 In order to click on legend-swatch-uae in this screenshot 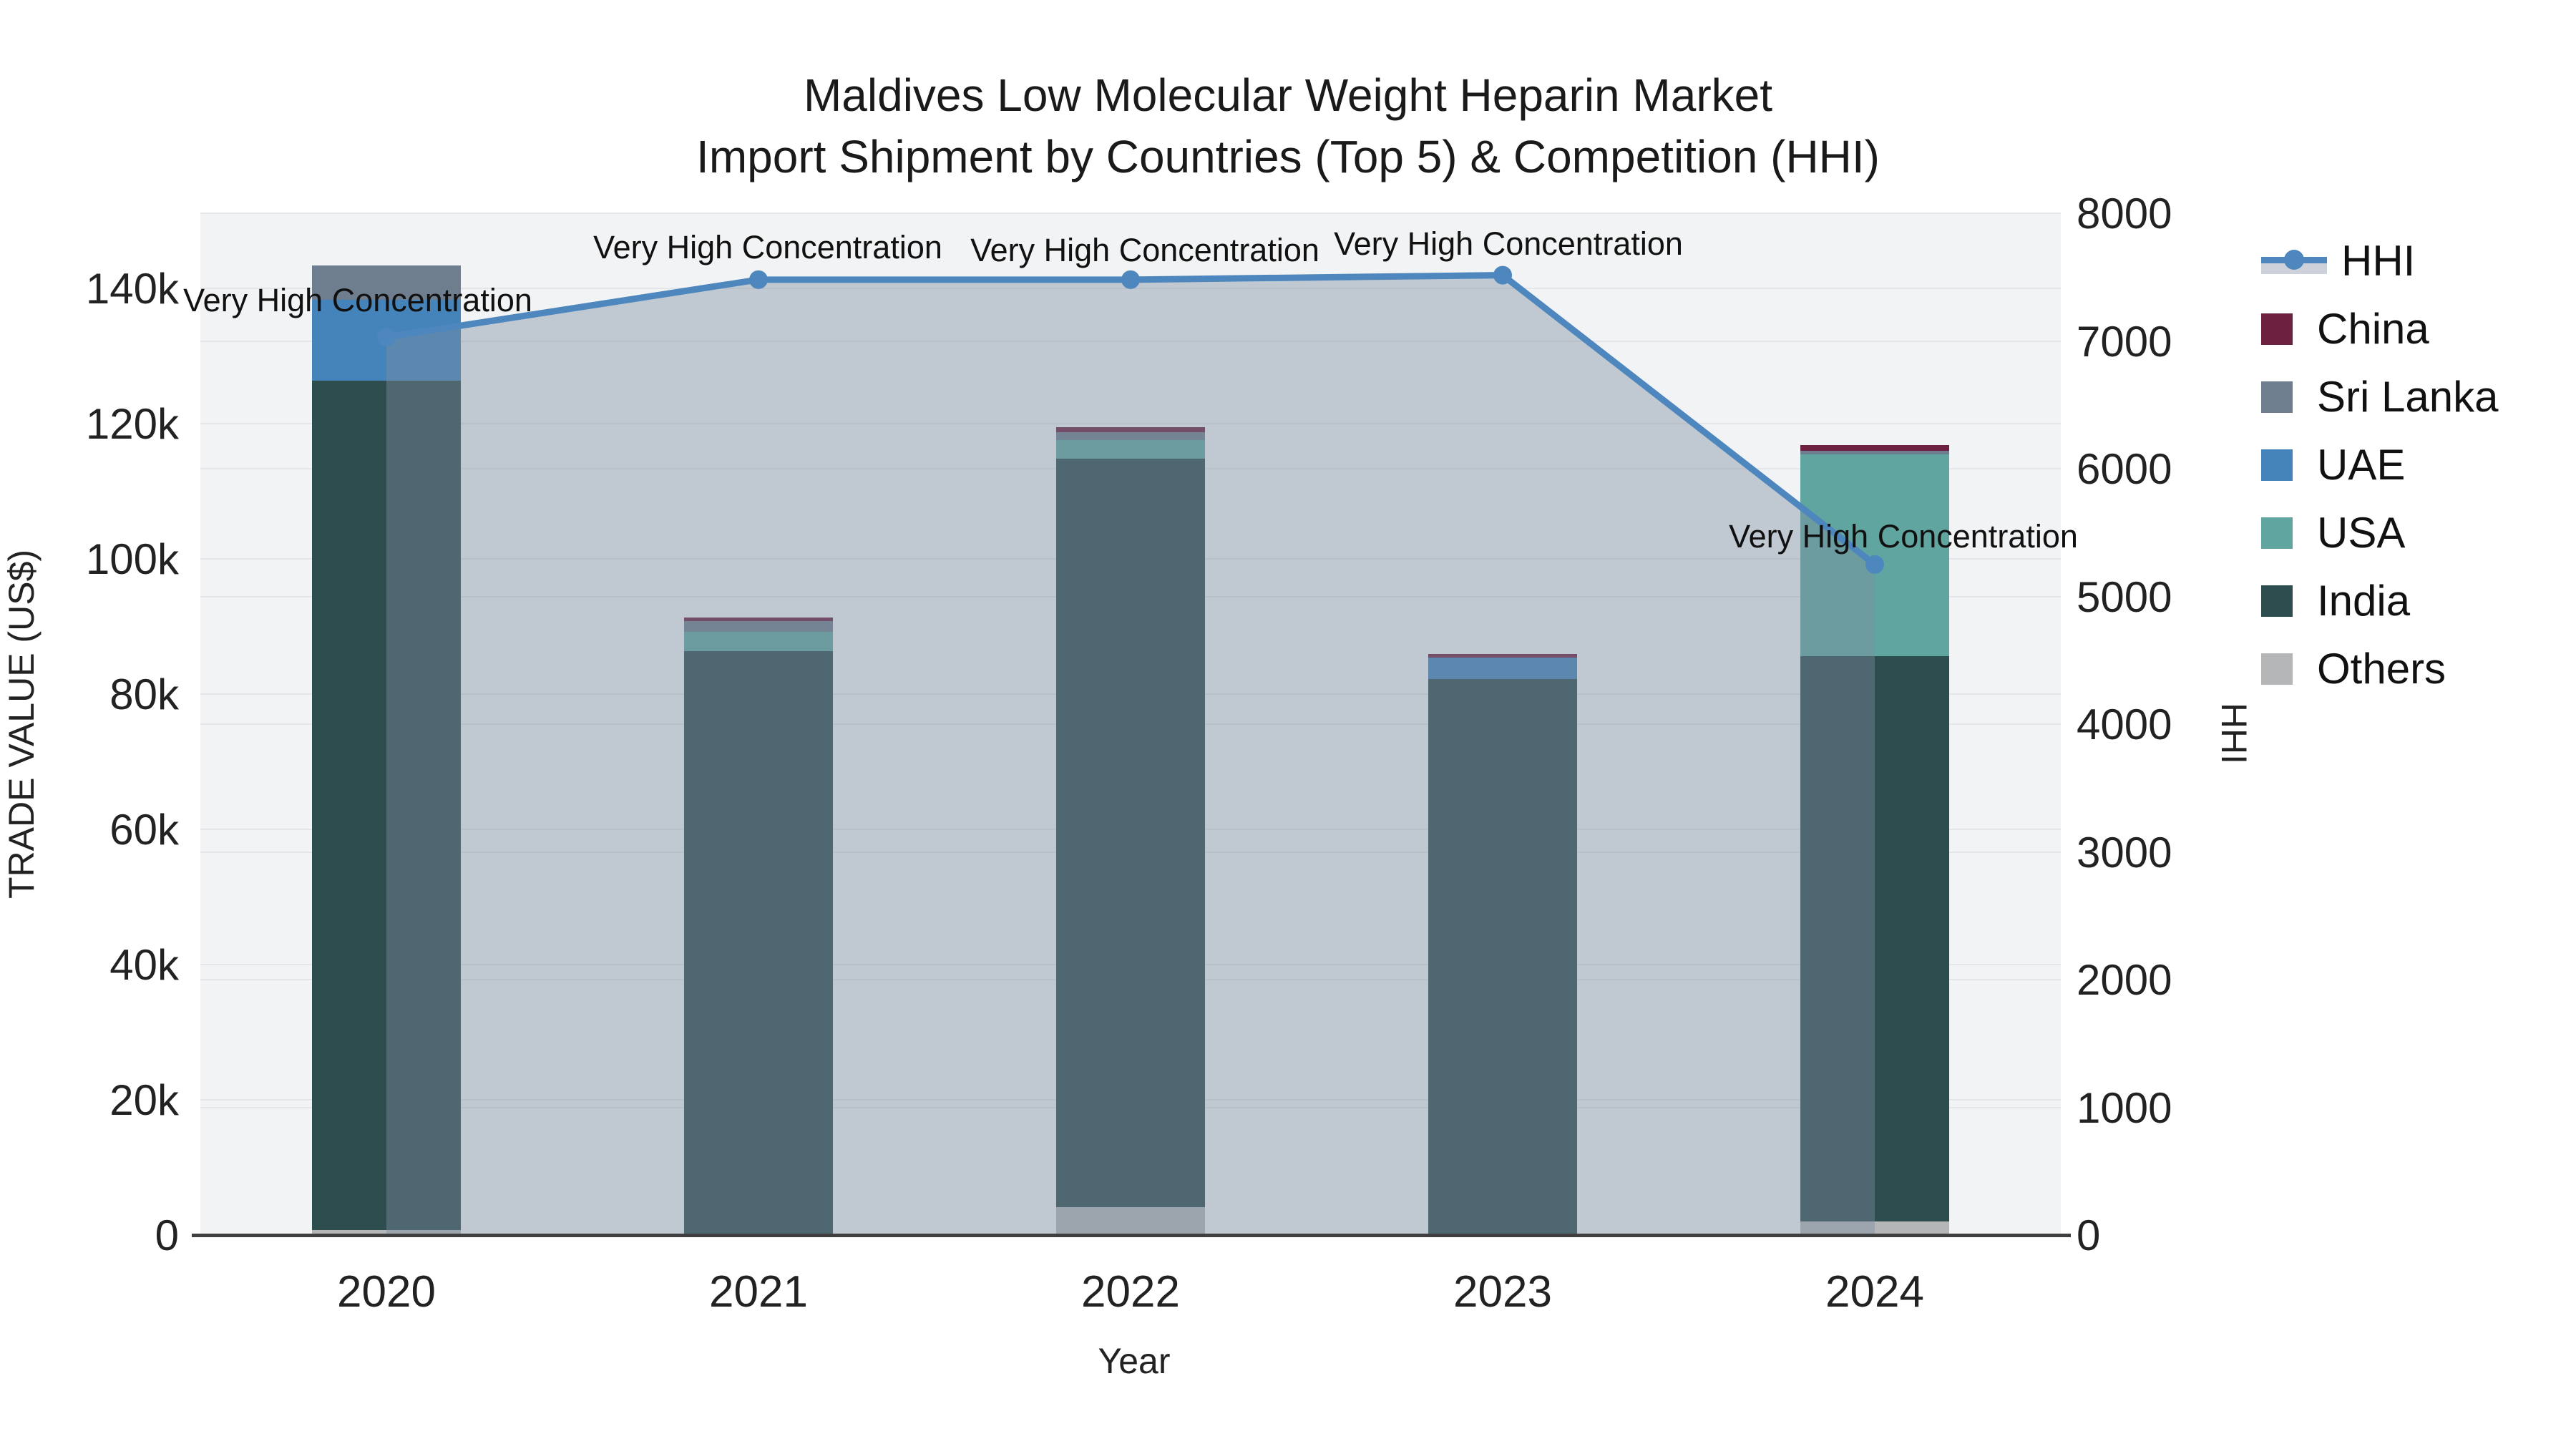, I will do `click(2277, 465)`.